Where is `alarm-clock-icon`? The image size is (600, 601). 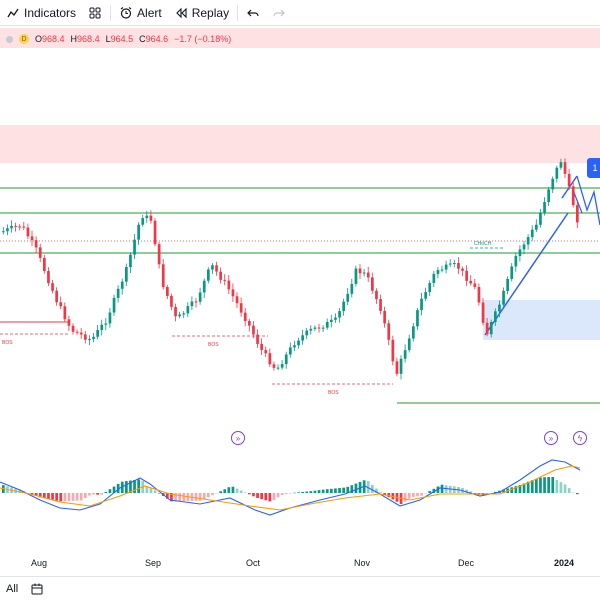 alarm-clock-icon is located at coordinates (126, 13).